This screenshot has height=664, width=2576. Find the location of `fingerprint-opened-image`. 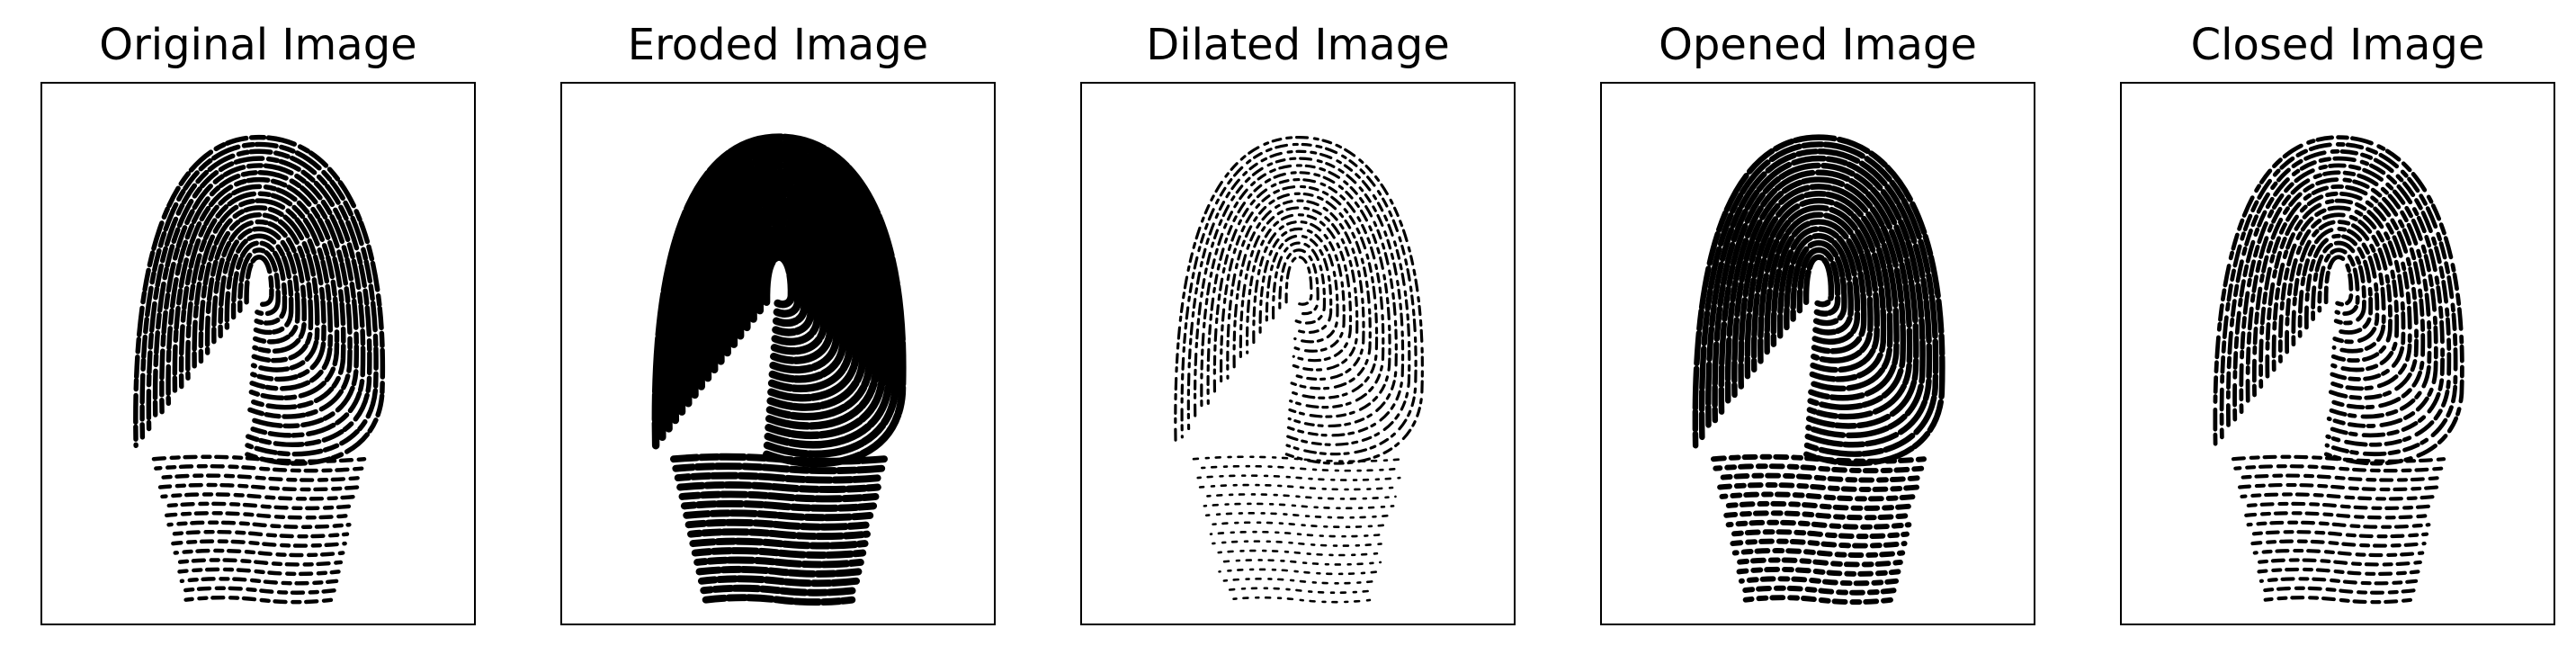

fingerprint-opened-image is located at coordinates (1818, 370).